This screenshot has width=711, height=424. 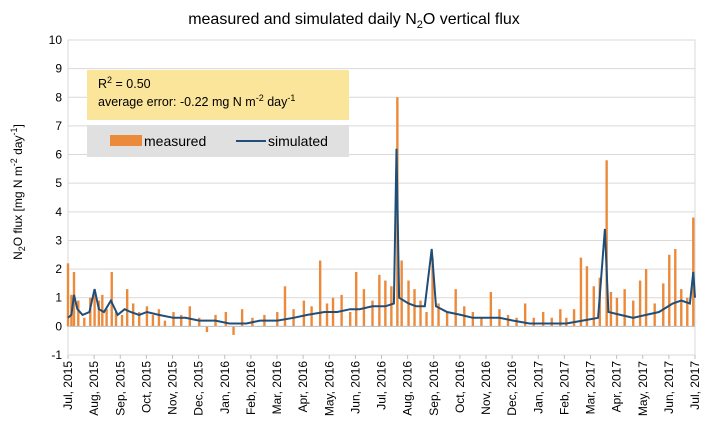 What do you see at coordinates (58, 326) in the screenshot?
I see `y-tick-label: 0` at bounding box center [58, 326].